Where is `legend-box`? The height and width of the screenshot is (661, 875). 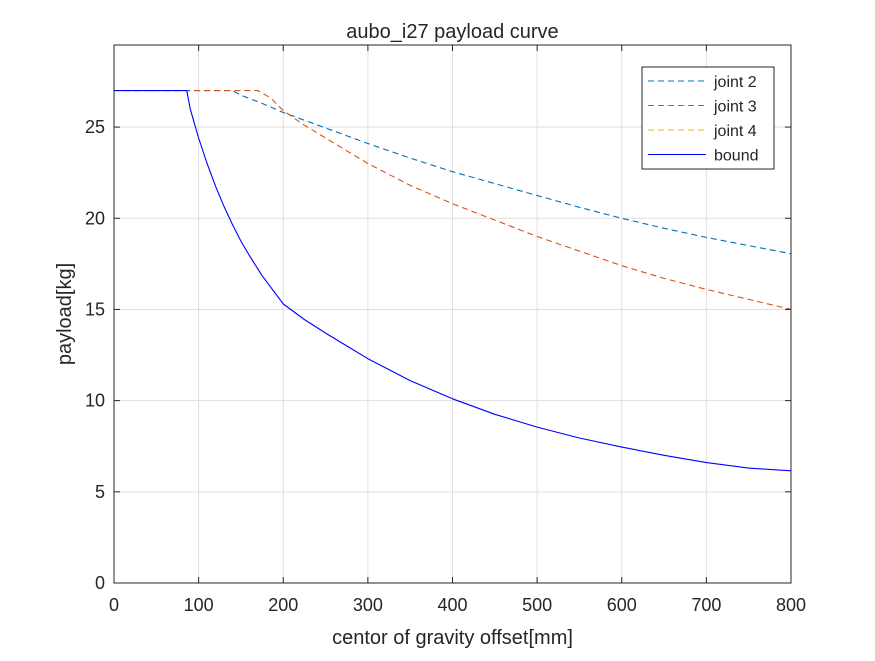
legend-box is located at coordinates (708, 118).